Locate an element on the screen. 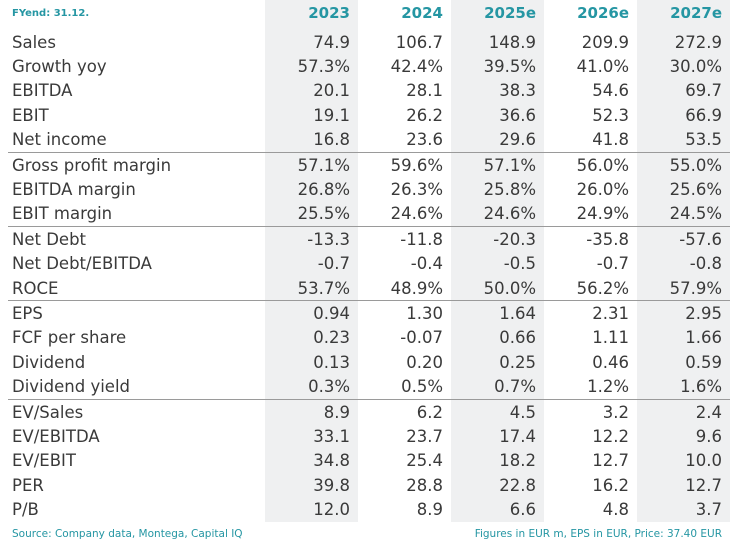  cell-value: 39.5% is located at coordinates (509, 67).